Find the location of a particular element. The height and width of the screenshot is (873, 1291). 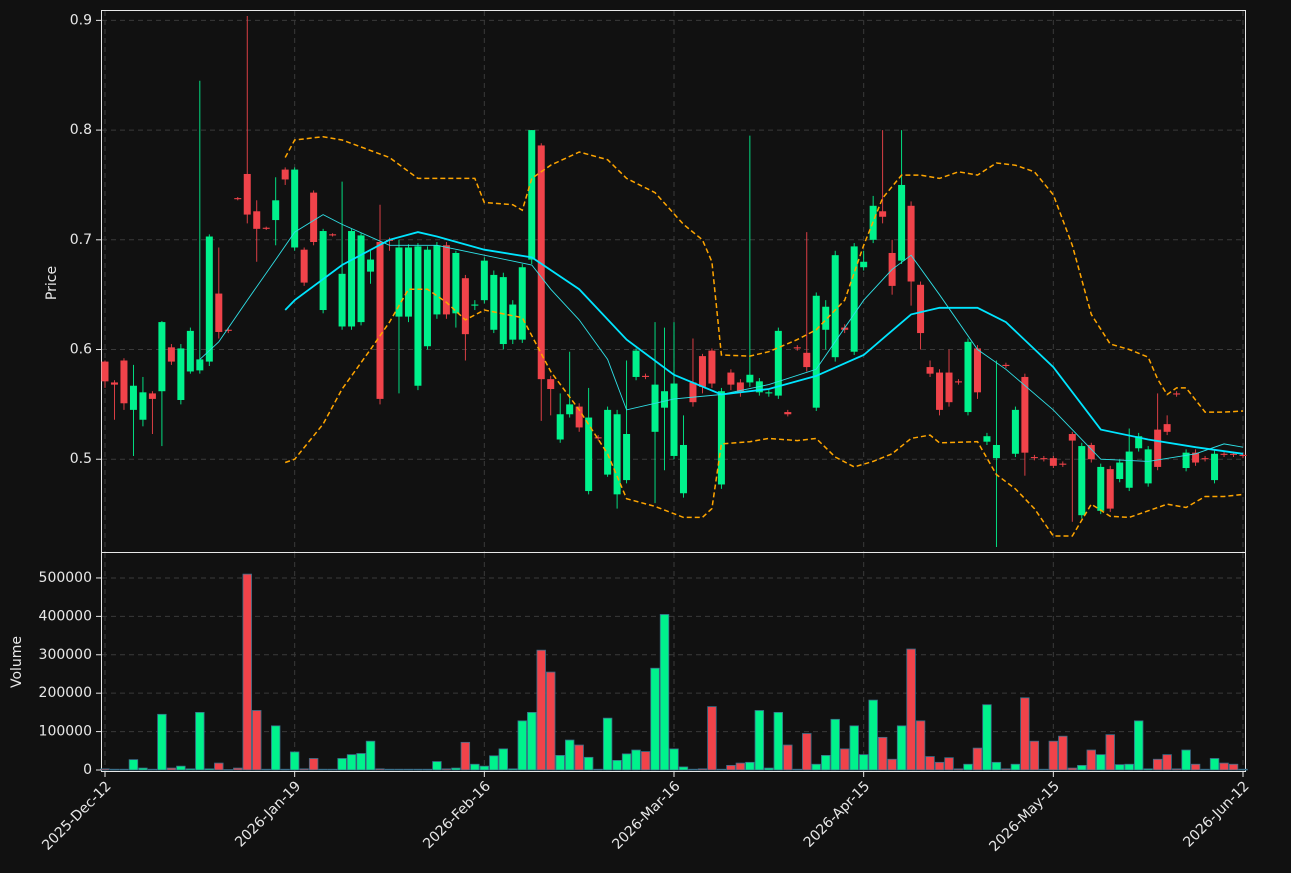

x-tick-label: 2026-Apr-15 is located at coordinates (837, 814).